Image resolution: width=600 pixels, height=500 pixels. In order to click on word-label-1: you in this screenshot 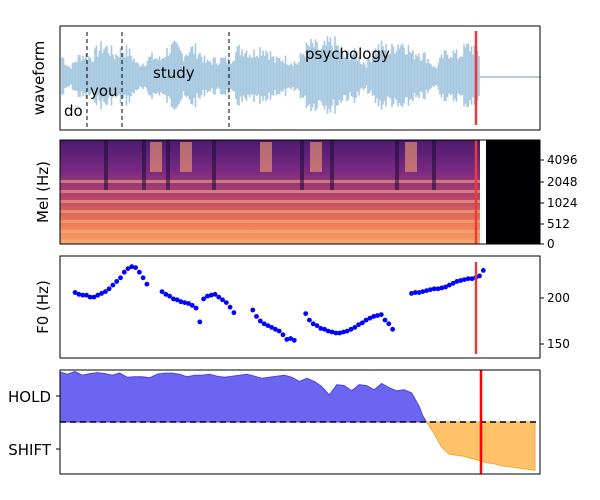, I will do `click(104, 91)`.